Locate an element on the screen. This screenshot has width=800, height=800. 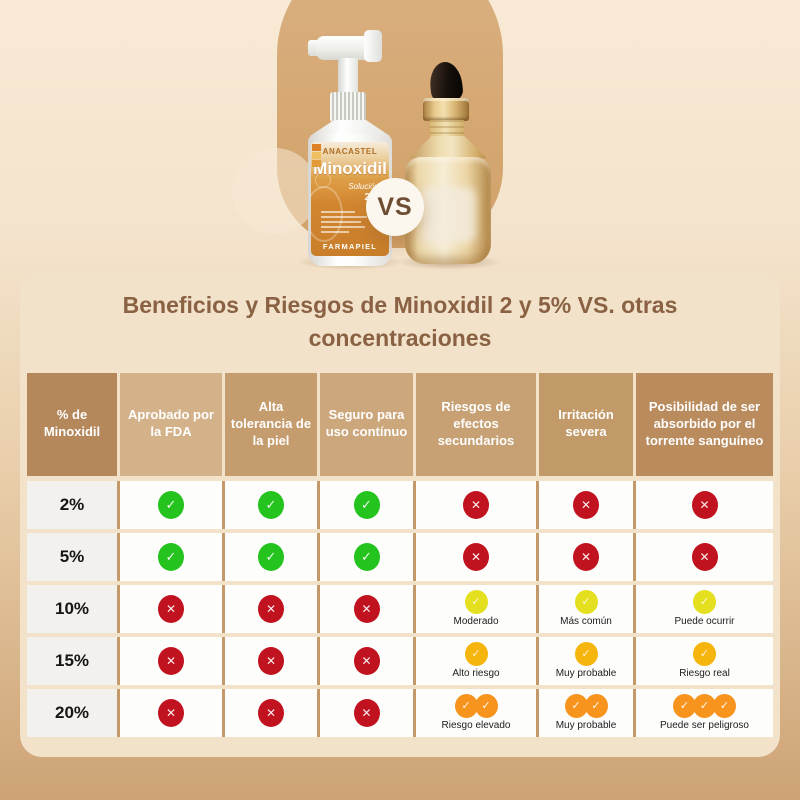
column-header: Alta tolerancia de la piel is located at coordinates (271, 424).